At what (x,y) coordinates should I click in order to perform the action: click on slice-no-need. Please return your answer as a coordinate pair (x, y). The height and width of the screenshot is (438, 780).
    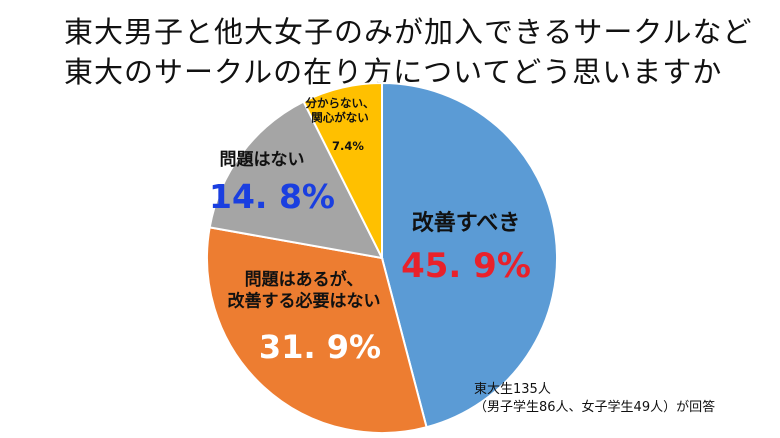
    Looking at the image, I should click on (317, 330).